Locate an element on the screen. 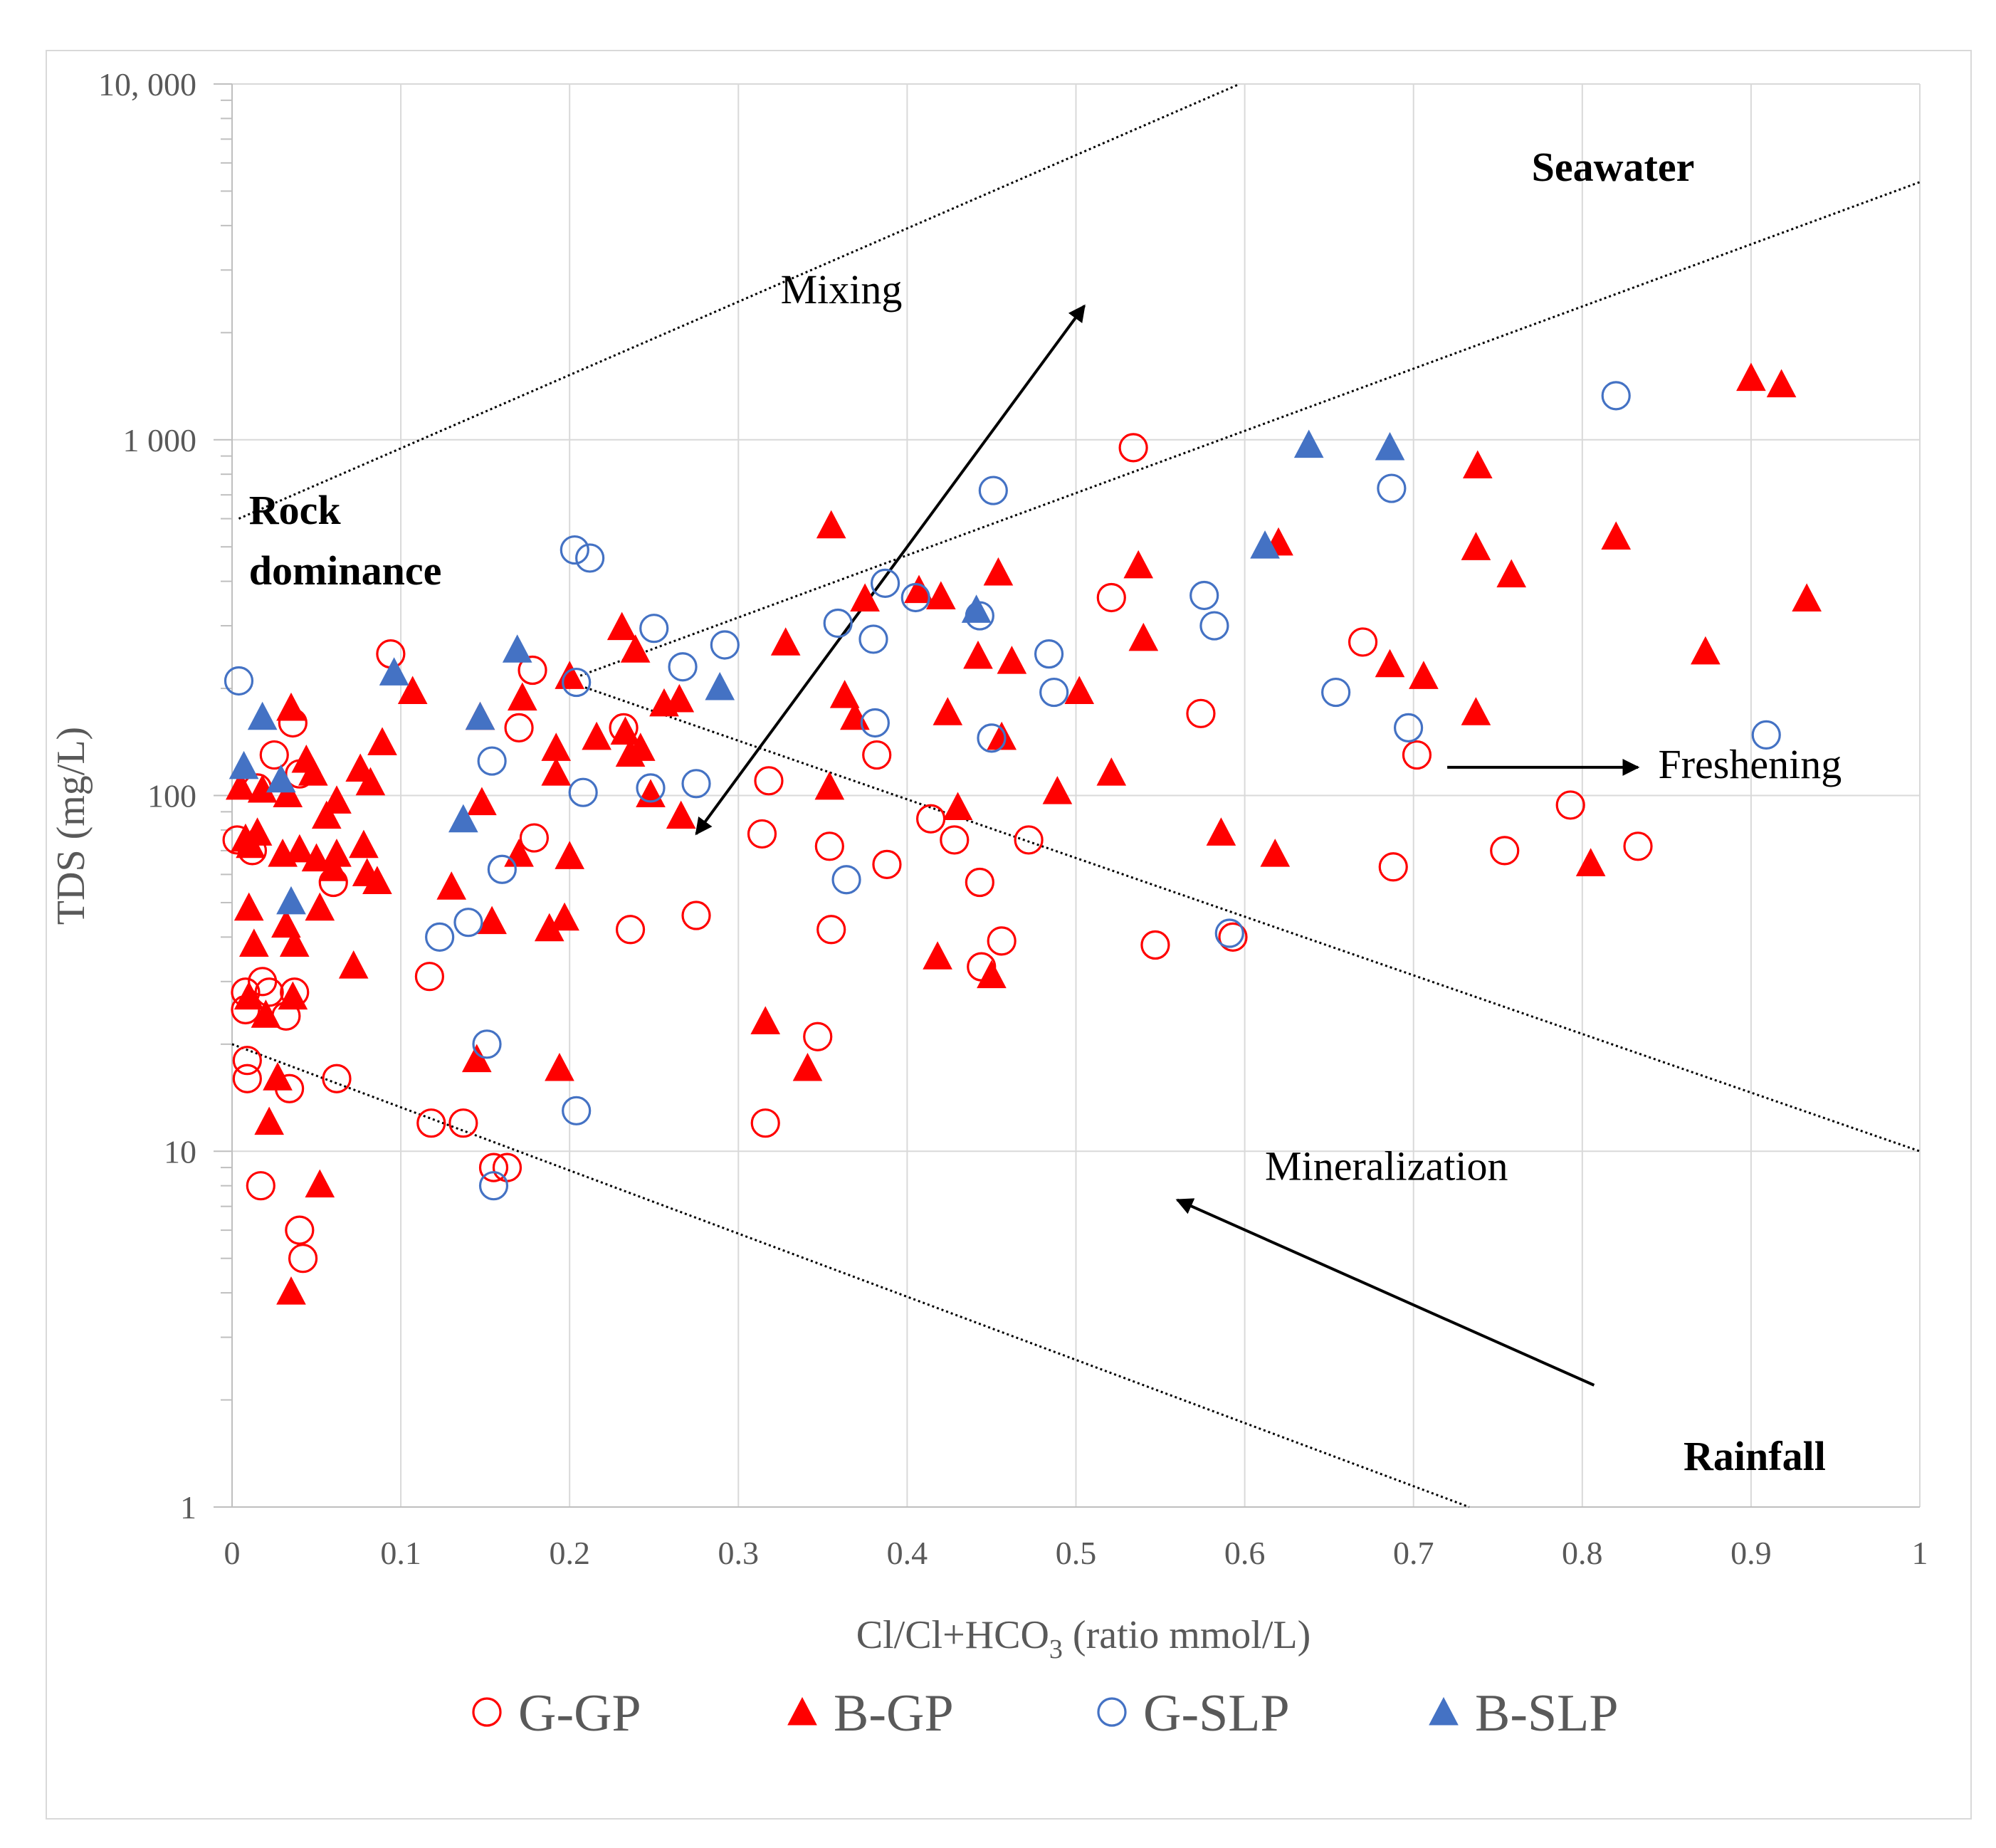 The height and width of the screenshot is (1848, 1996). legend-item-b-gp: B-GP is located at coordinates (870, 1713).